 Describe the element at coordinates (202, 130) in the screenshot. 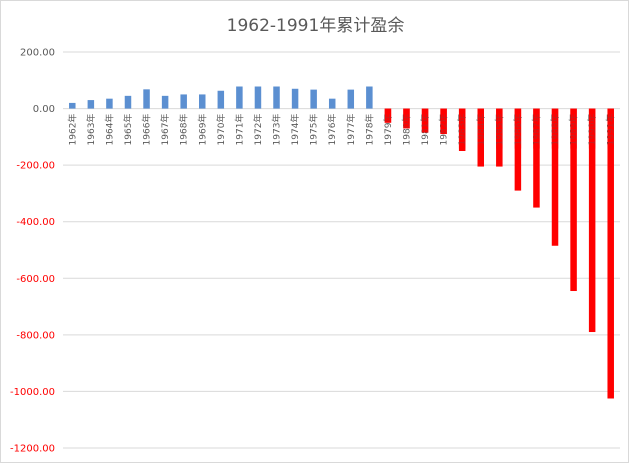

I see `x-tick-label: 1969年` at that location.